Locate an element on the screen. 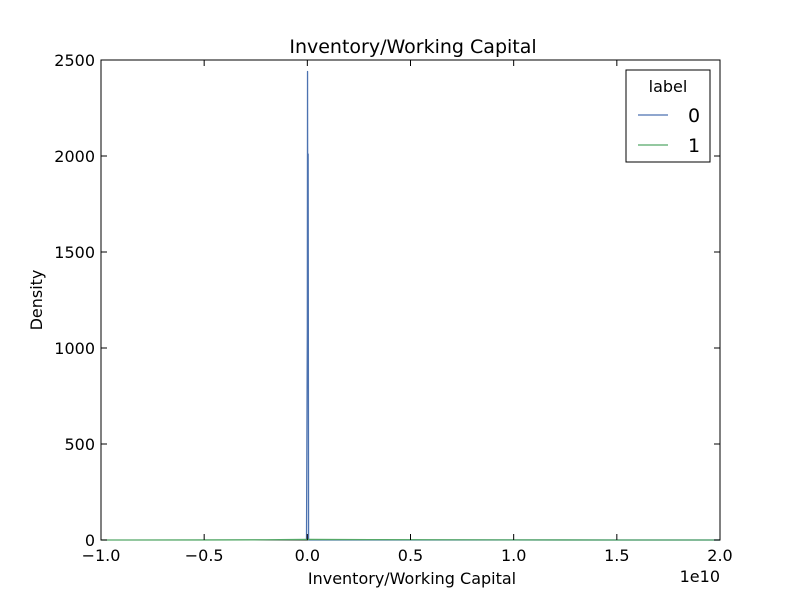  x-tick-label: −0.5 is located at coordinates (204, 555).